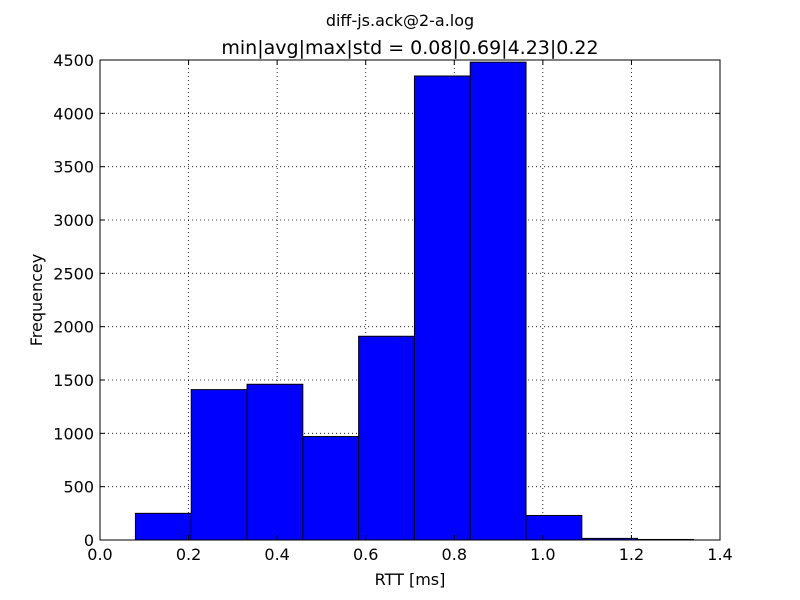 The width and height of the screenshot is (800, 600). Describe the element at coordinates (276, 554) in the screenshot. I see `x-tick-label: 0.4` at that location.